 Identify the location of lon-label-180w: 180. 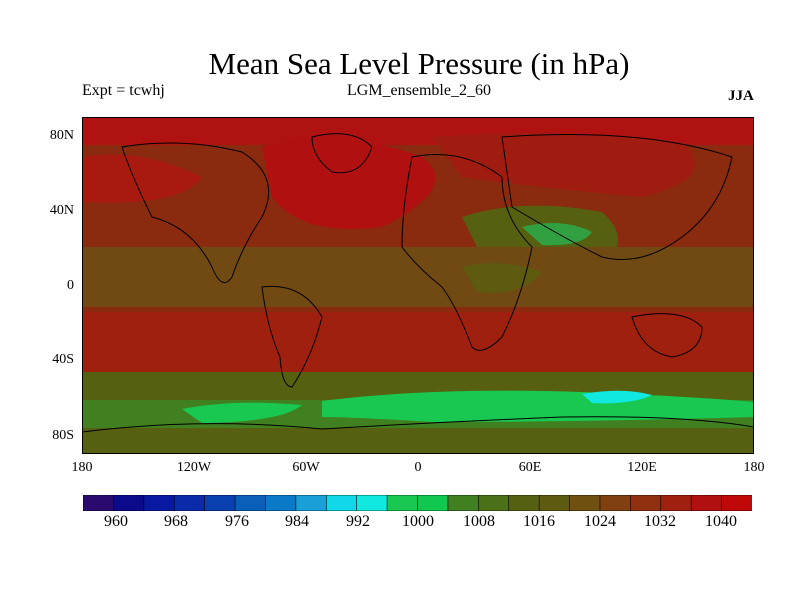
(82, 467).